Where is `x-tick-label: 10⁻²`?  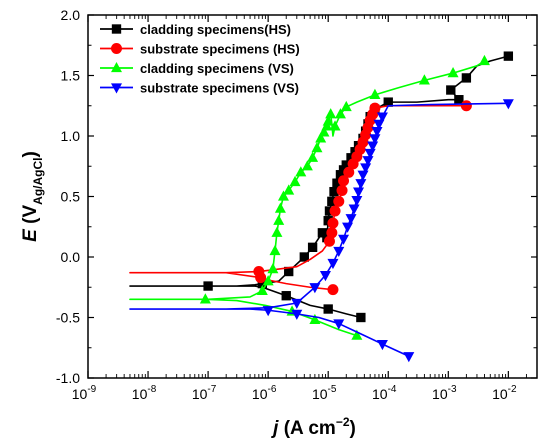 x-tick-label: 10⁻² is located at coordinates (504, 393).